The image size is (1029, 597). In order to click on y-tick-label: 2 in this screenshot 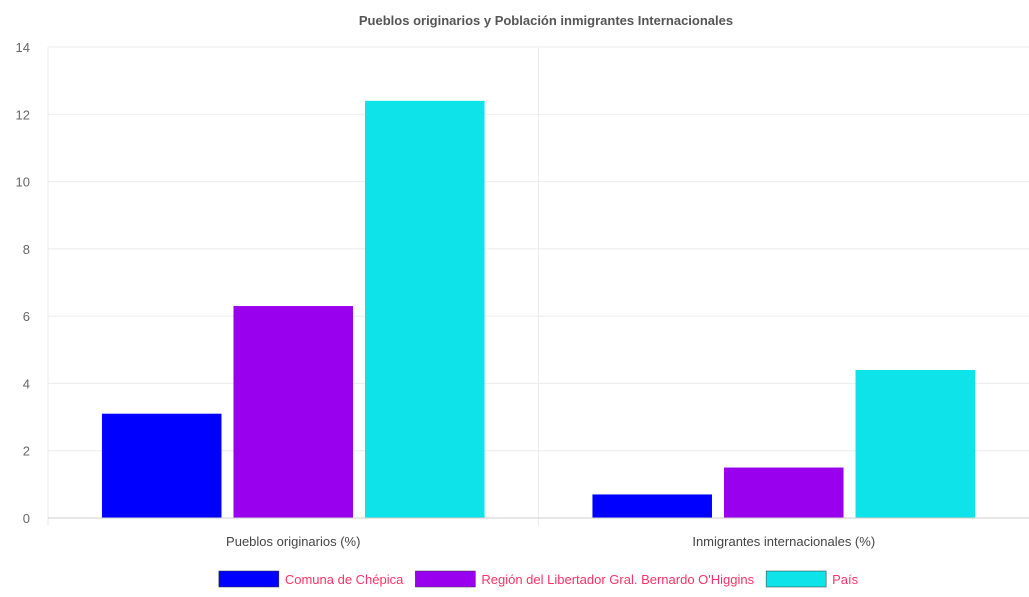, I will do `click(26, 451)`.